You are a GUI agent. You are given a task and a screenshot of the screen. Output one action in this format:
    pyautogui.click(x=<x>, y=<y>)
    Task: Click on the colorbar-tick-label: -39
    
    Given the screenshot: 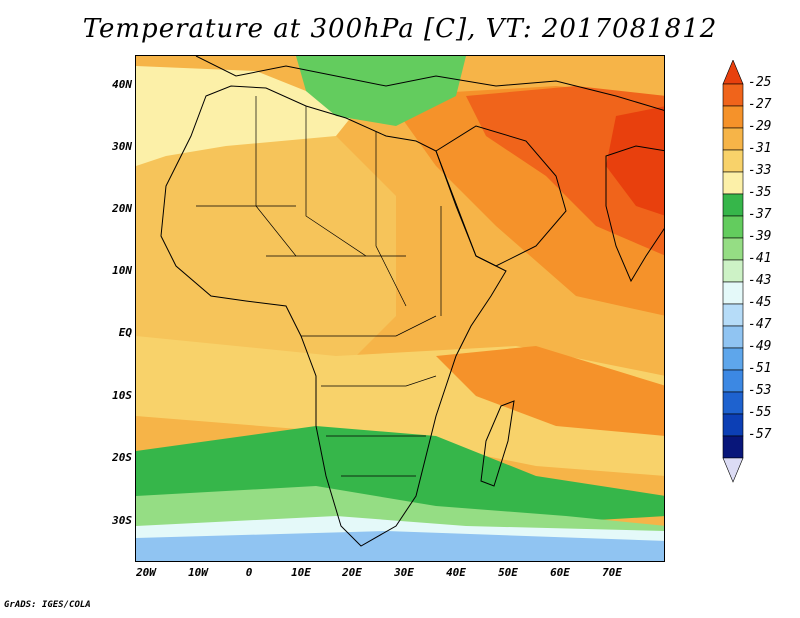 What is the action you would take?
    pyautogui.click(x=760, y=236)
    